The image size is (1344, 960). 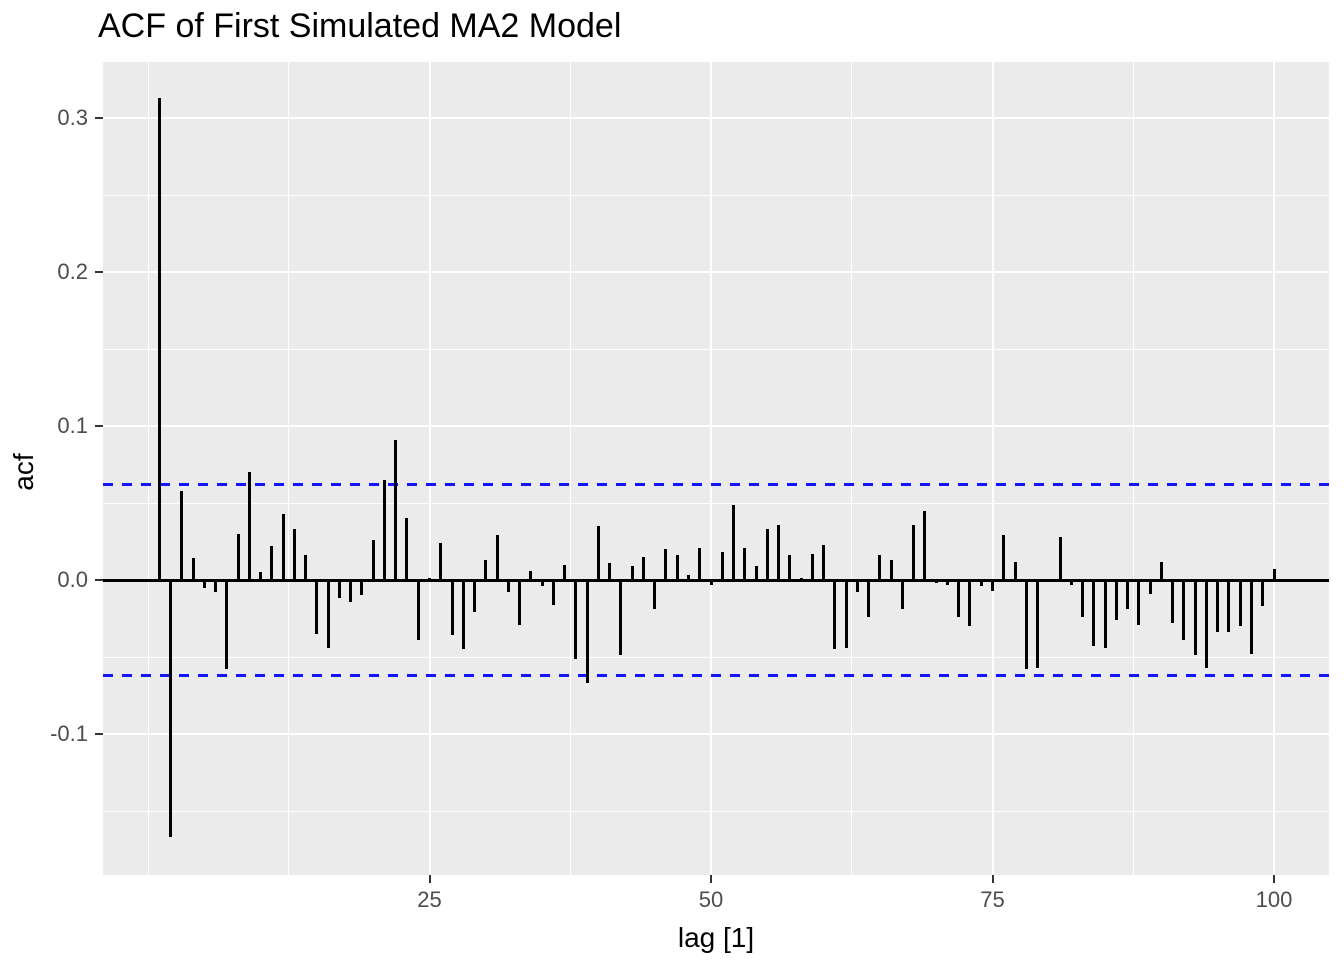 I want to click on x-tick-label: 25, so click(x=429, y=899).